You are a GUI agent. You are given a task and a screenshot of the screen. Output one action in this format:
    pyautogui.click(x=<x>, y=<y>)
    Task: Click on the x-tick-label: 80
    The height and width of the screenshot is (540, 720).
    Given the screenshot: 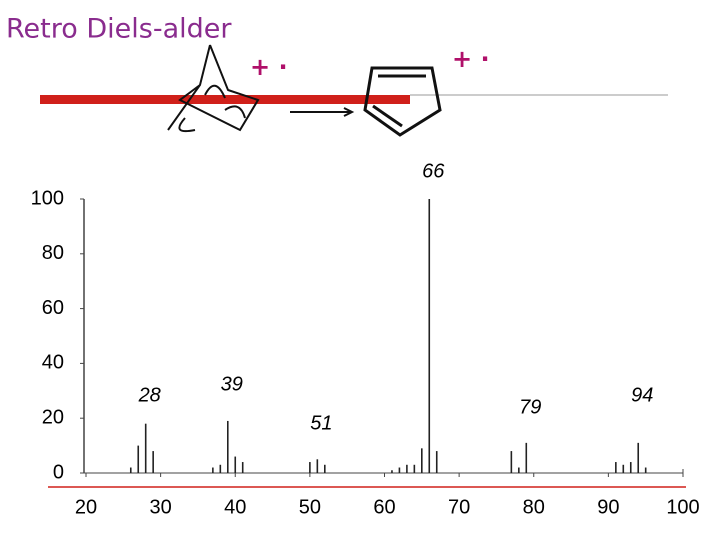 What is the action you would take?
    pyautogui.click(x=534, y=507)
    